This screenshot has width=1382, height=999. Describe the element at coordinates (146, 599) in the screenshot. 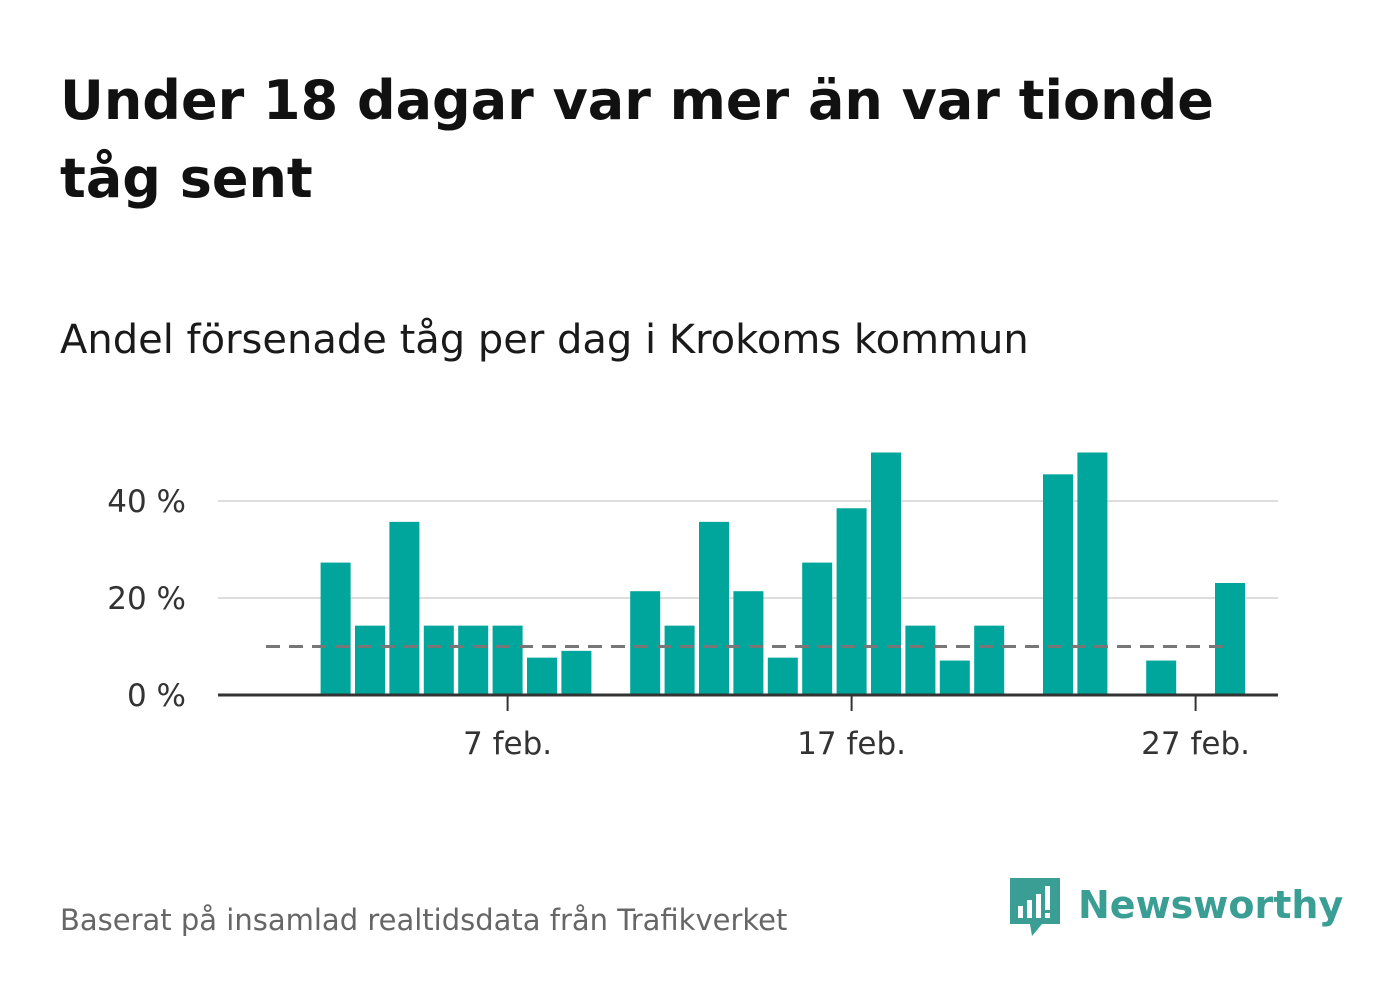

I see `y-tick-label: 20 %` at that location.